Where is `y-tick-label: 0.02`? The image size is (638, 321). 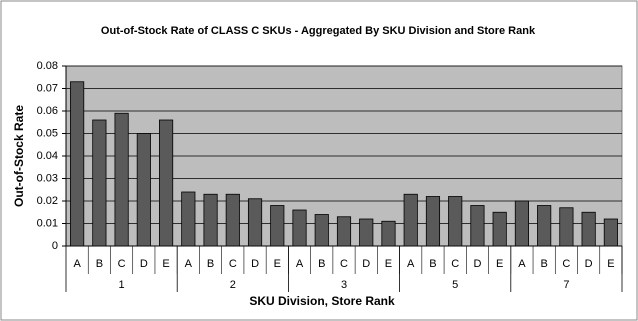
y-tick-label: 0.02 is located at coordinates (47, 201).